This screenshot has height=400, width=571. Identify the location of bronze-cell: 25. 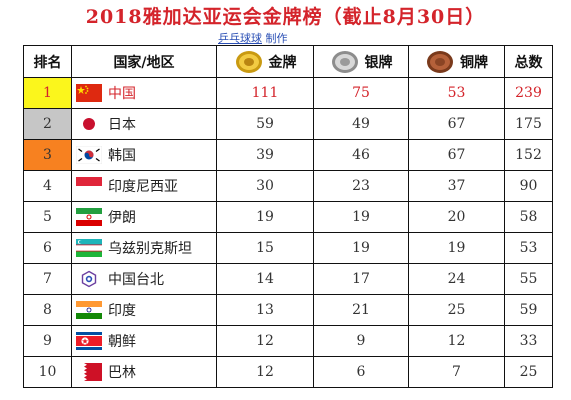
(456, 310).